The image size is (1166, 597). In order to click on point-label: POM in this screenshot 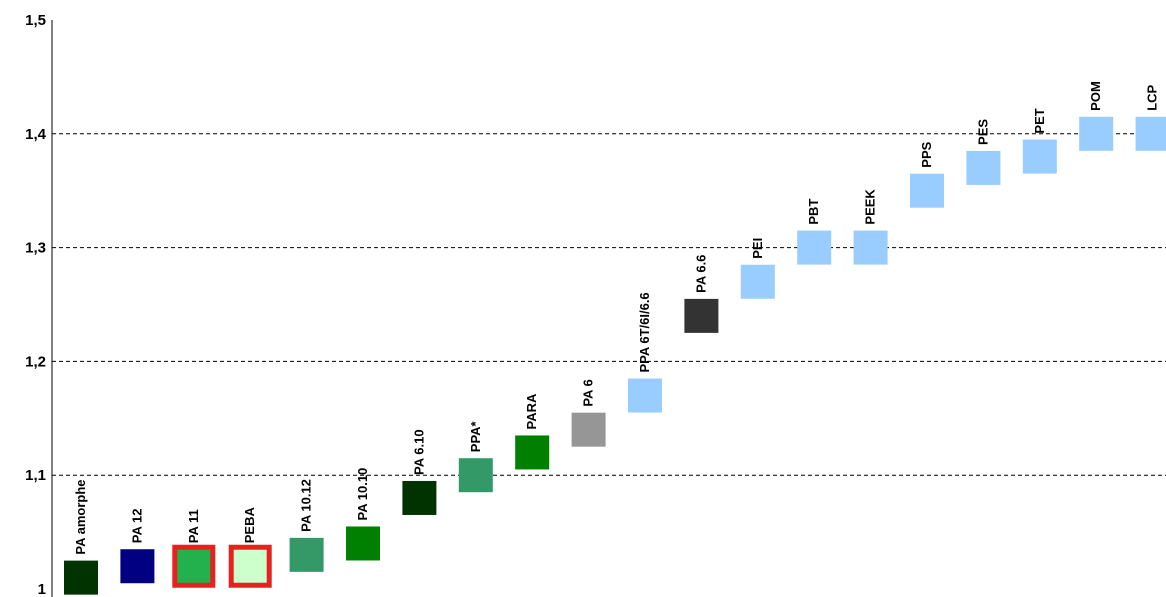, I will do `click(1095, 96)`.